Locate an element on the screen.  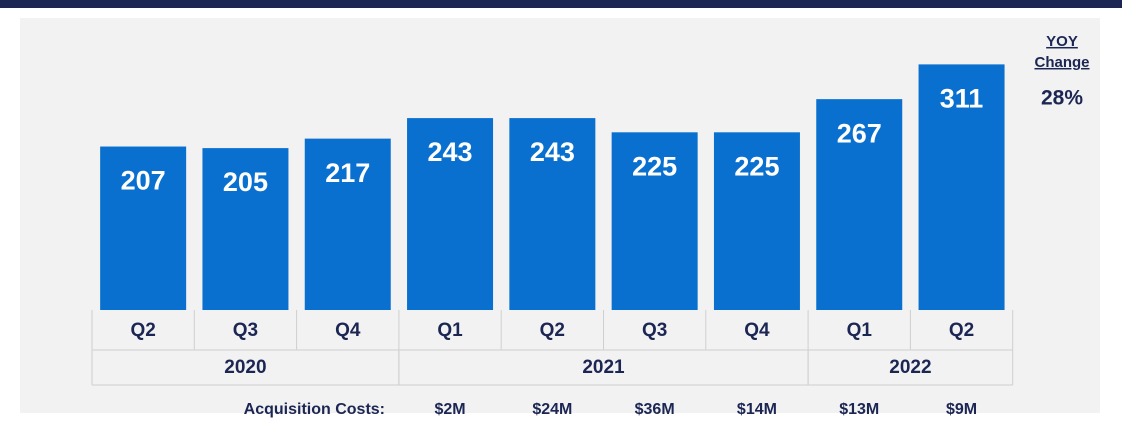
year-label: 2020 is located at coordinates (245, 367).